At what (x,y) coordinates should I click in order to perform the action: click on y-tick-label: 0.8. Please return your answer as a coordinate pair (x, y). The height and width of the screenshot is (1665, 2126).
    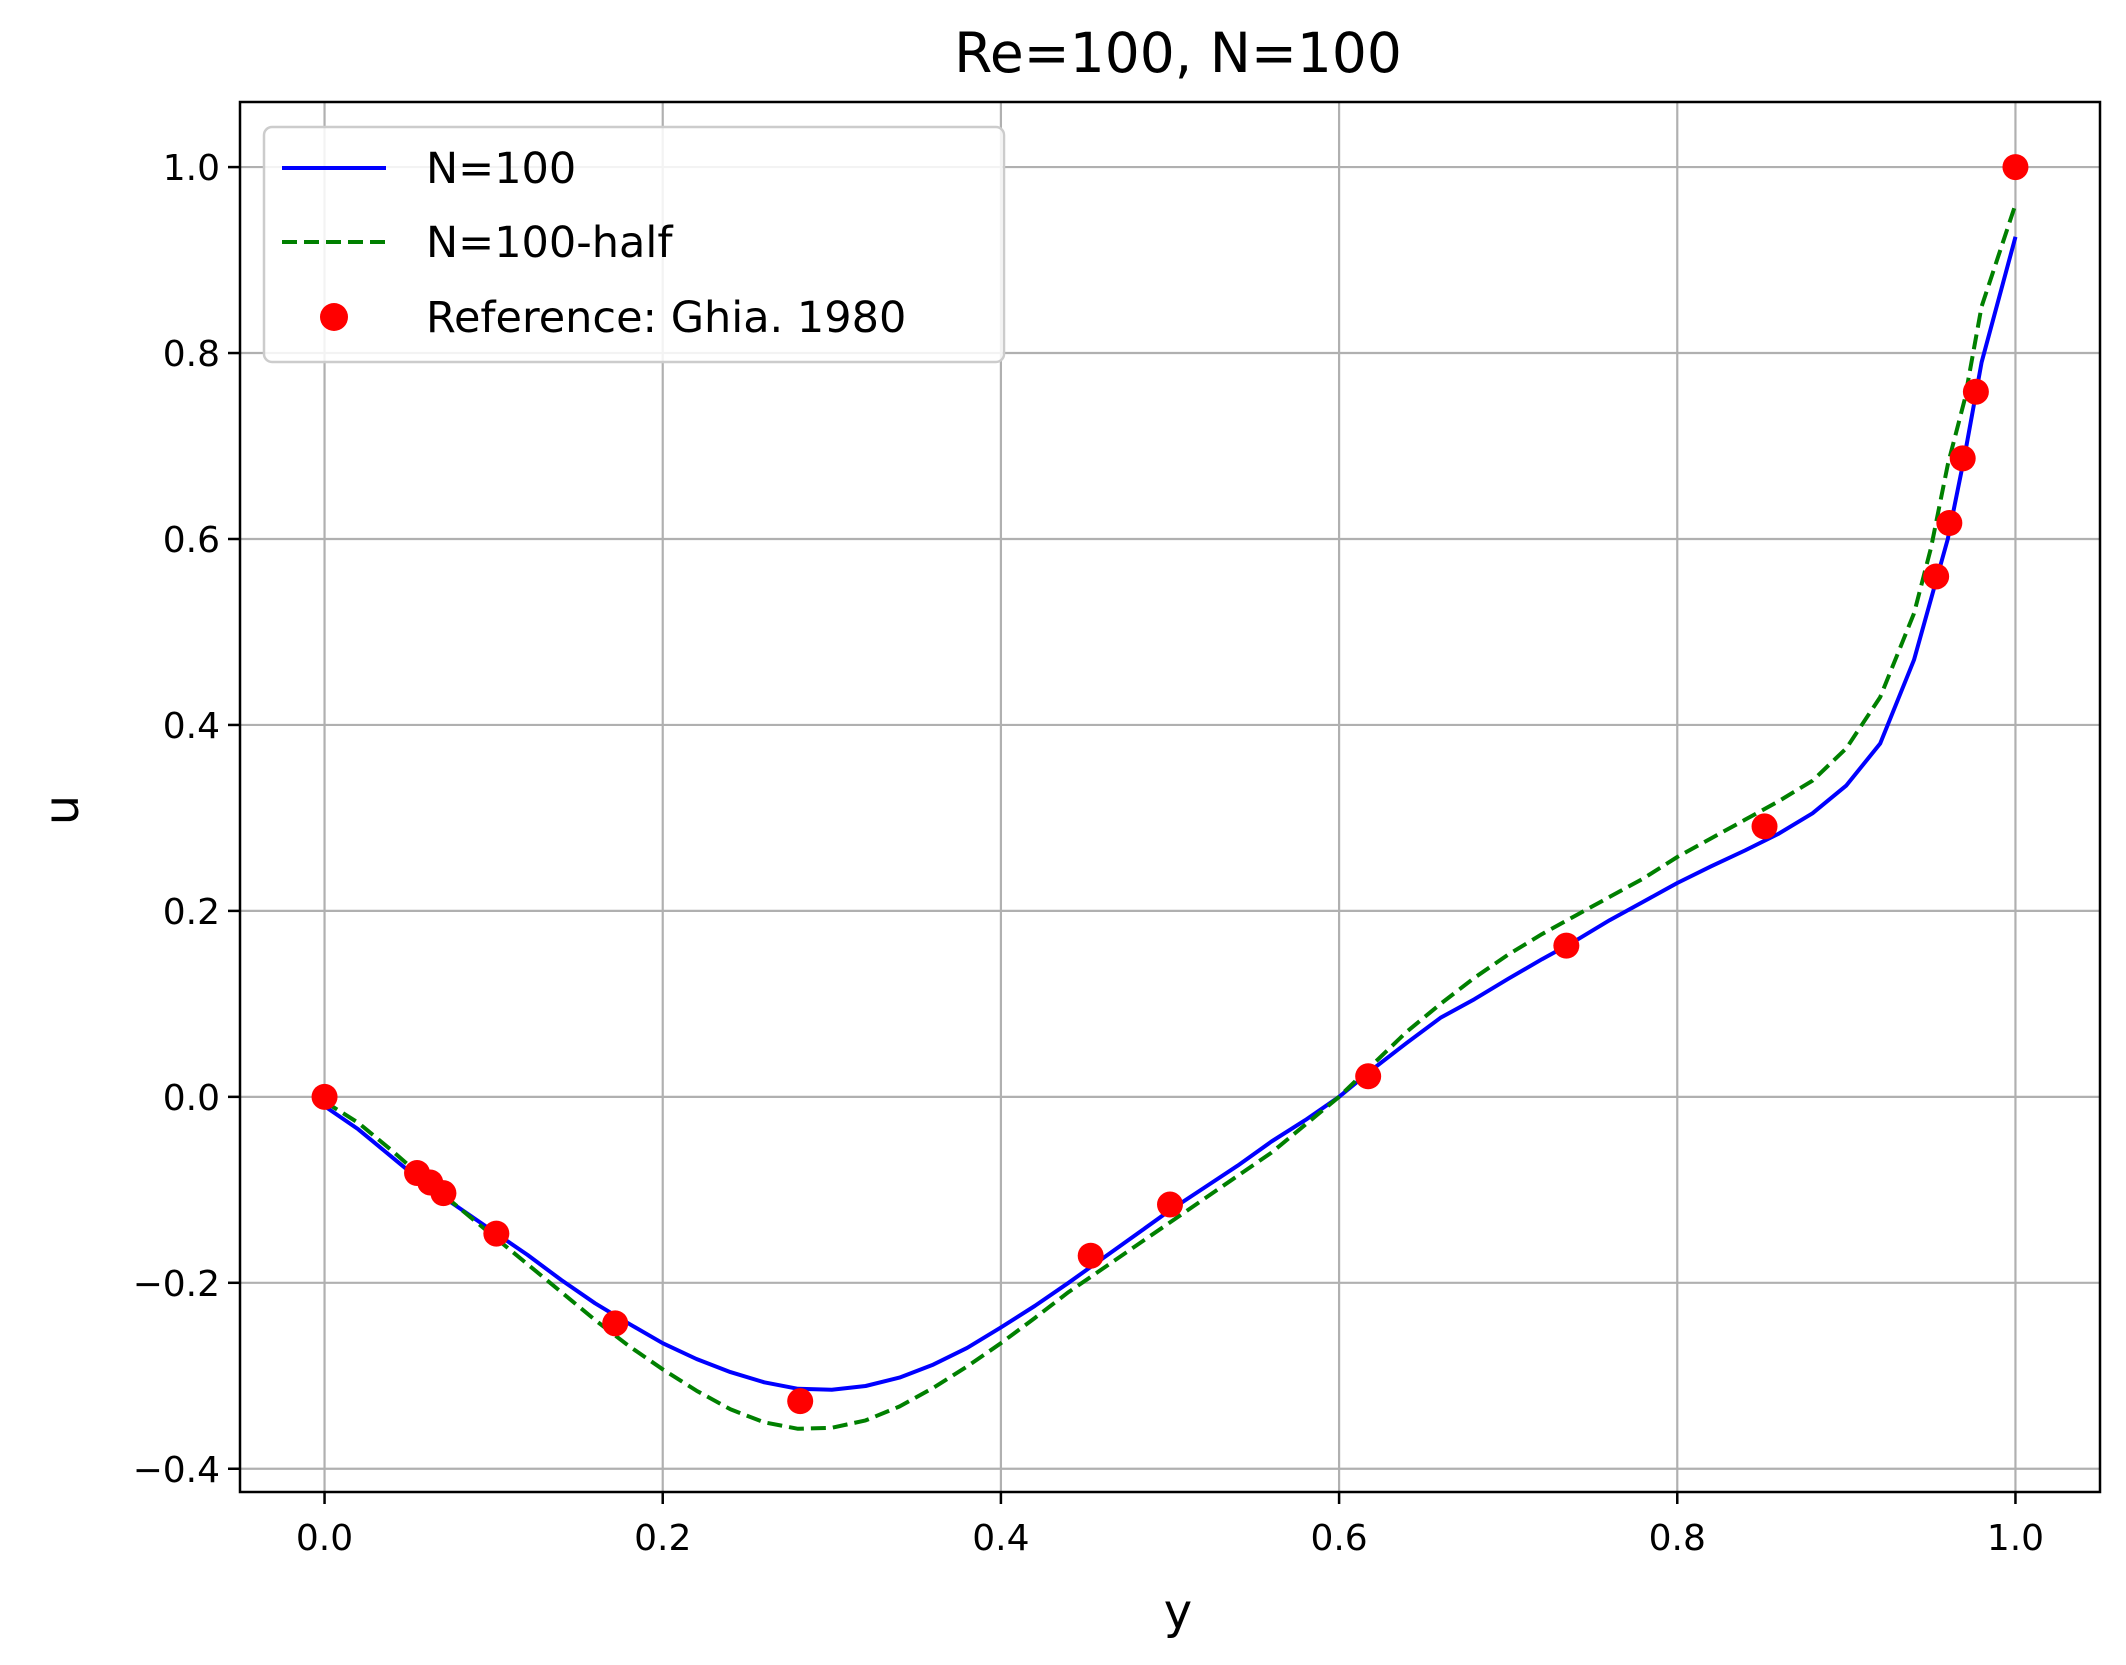
    Looking at the image, I should click on (191, 354).